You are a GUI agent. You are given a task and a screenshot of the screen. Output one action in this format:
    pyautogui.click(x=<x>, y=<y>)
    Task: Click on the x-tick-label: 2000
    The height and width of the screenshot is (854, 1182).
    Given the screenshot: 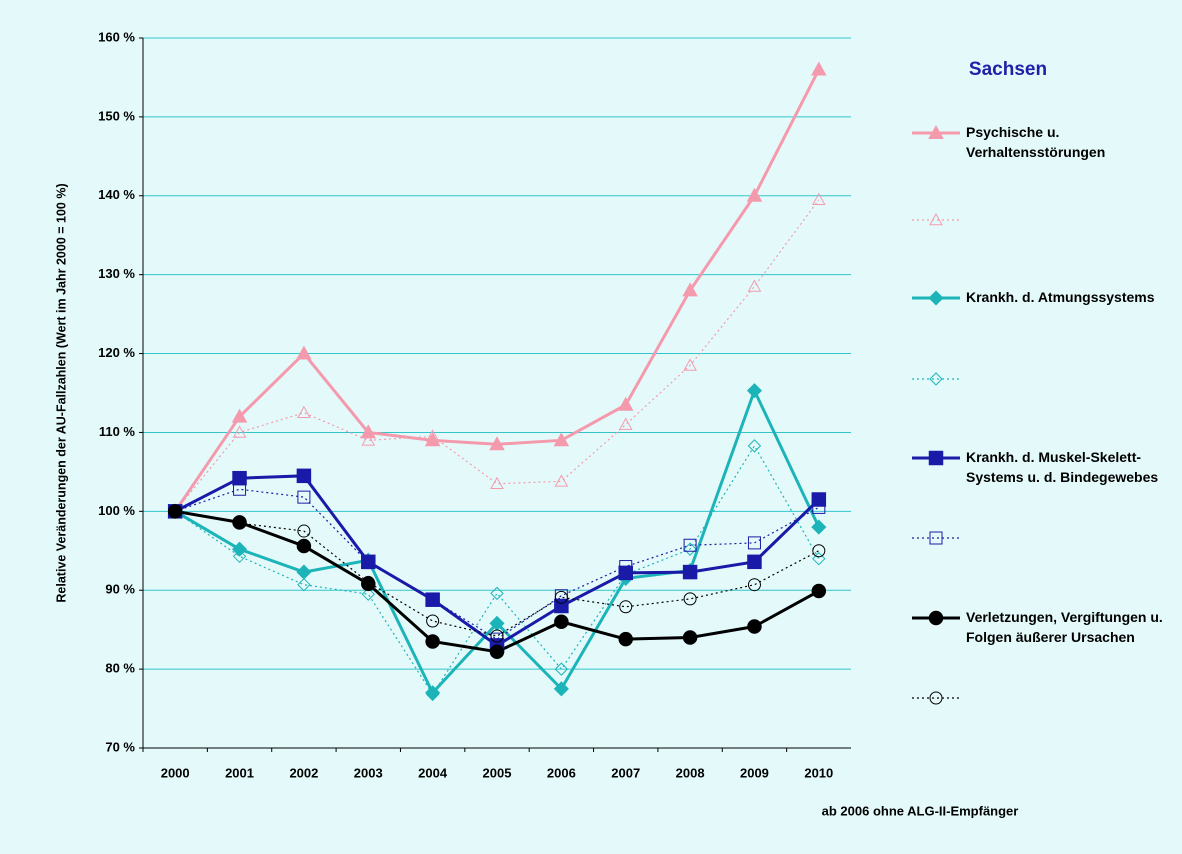 What is the action you would take?
    pyautogui.click(x=175, y=772)
    